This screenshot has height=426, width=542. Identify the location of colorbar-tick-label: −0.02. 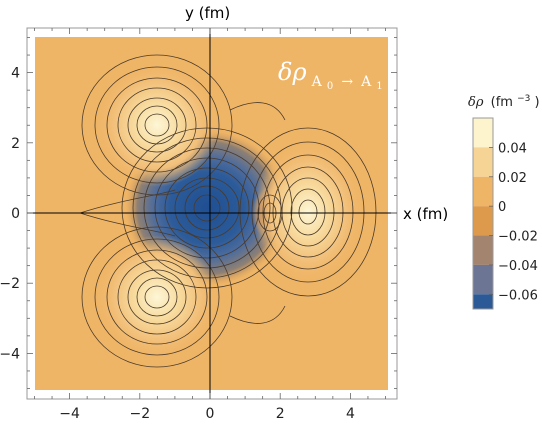
(518, 237).